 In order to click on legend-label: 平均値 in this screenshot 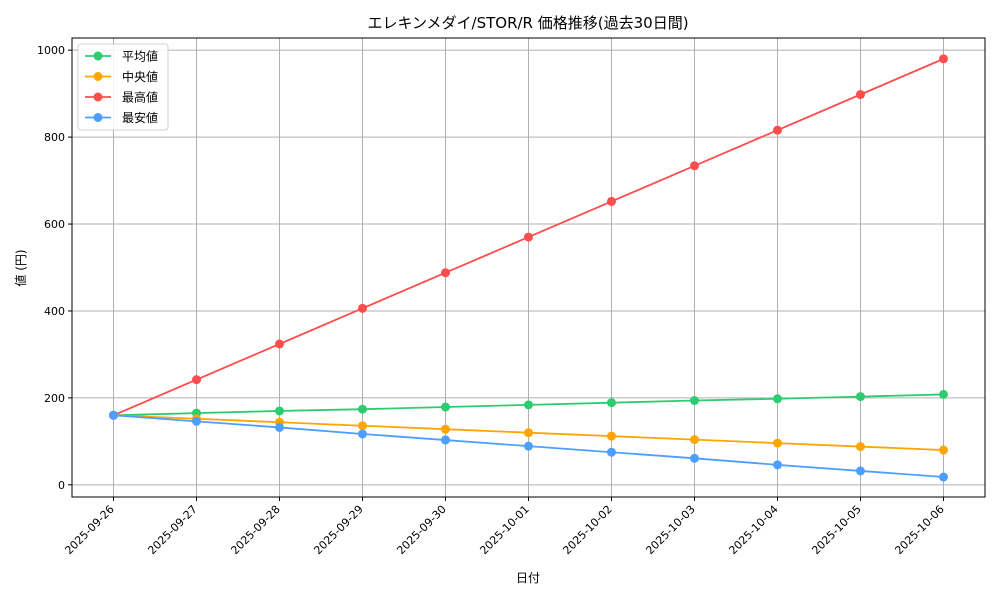, I will do `click(140, 56)`.